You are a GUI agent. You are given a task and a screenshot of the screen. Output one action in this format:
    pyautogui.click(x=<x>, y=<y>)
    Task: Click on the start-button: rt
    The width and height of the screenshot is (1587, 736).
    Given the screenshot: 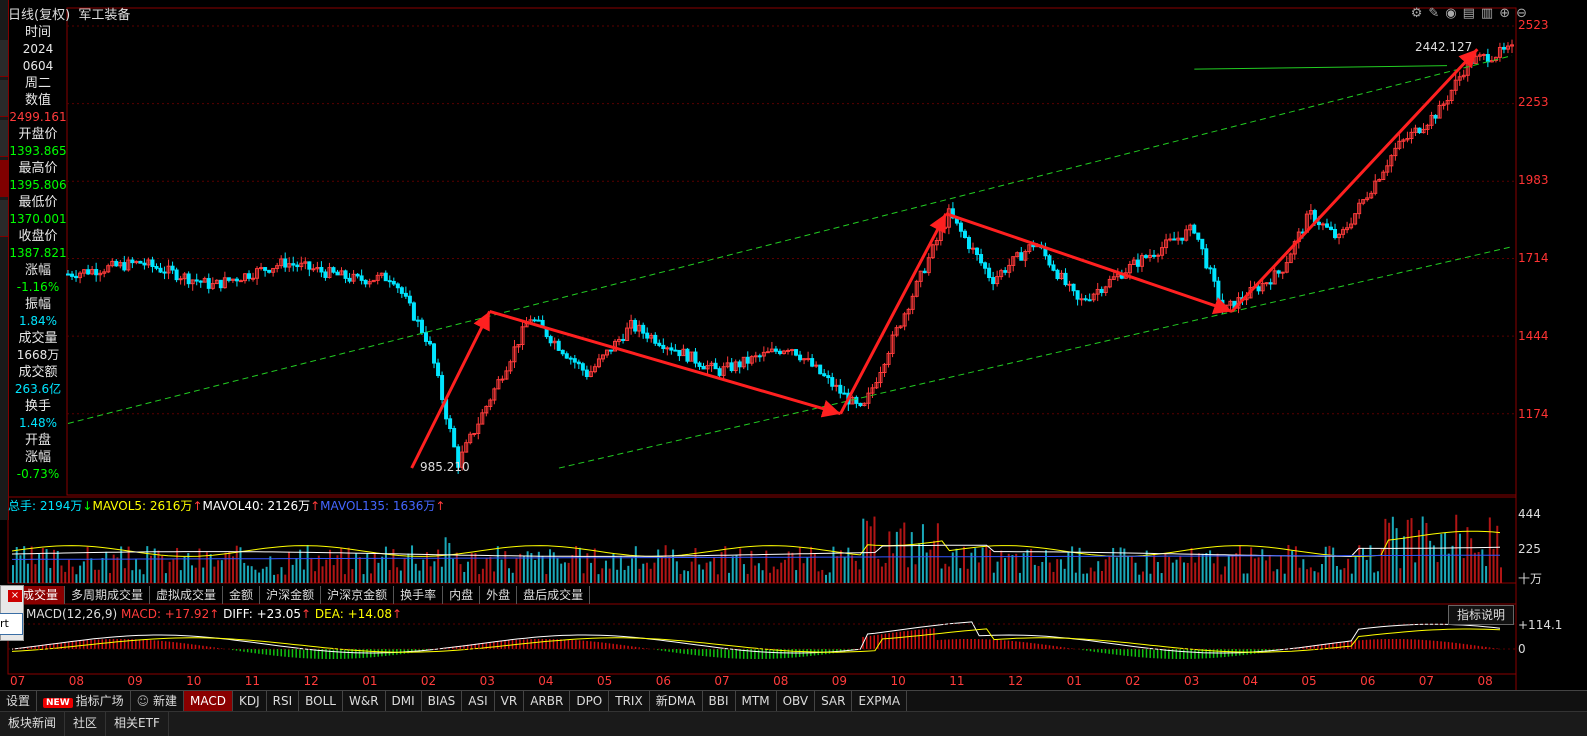 What is the action you would take?
    pyautogui.click(x=11, y=624)
    